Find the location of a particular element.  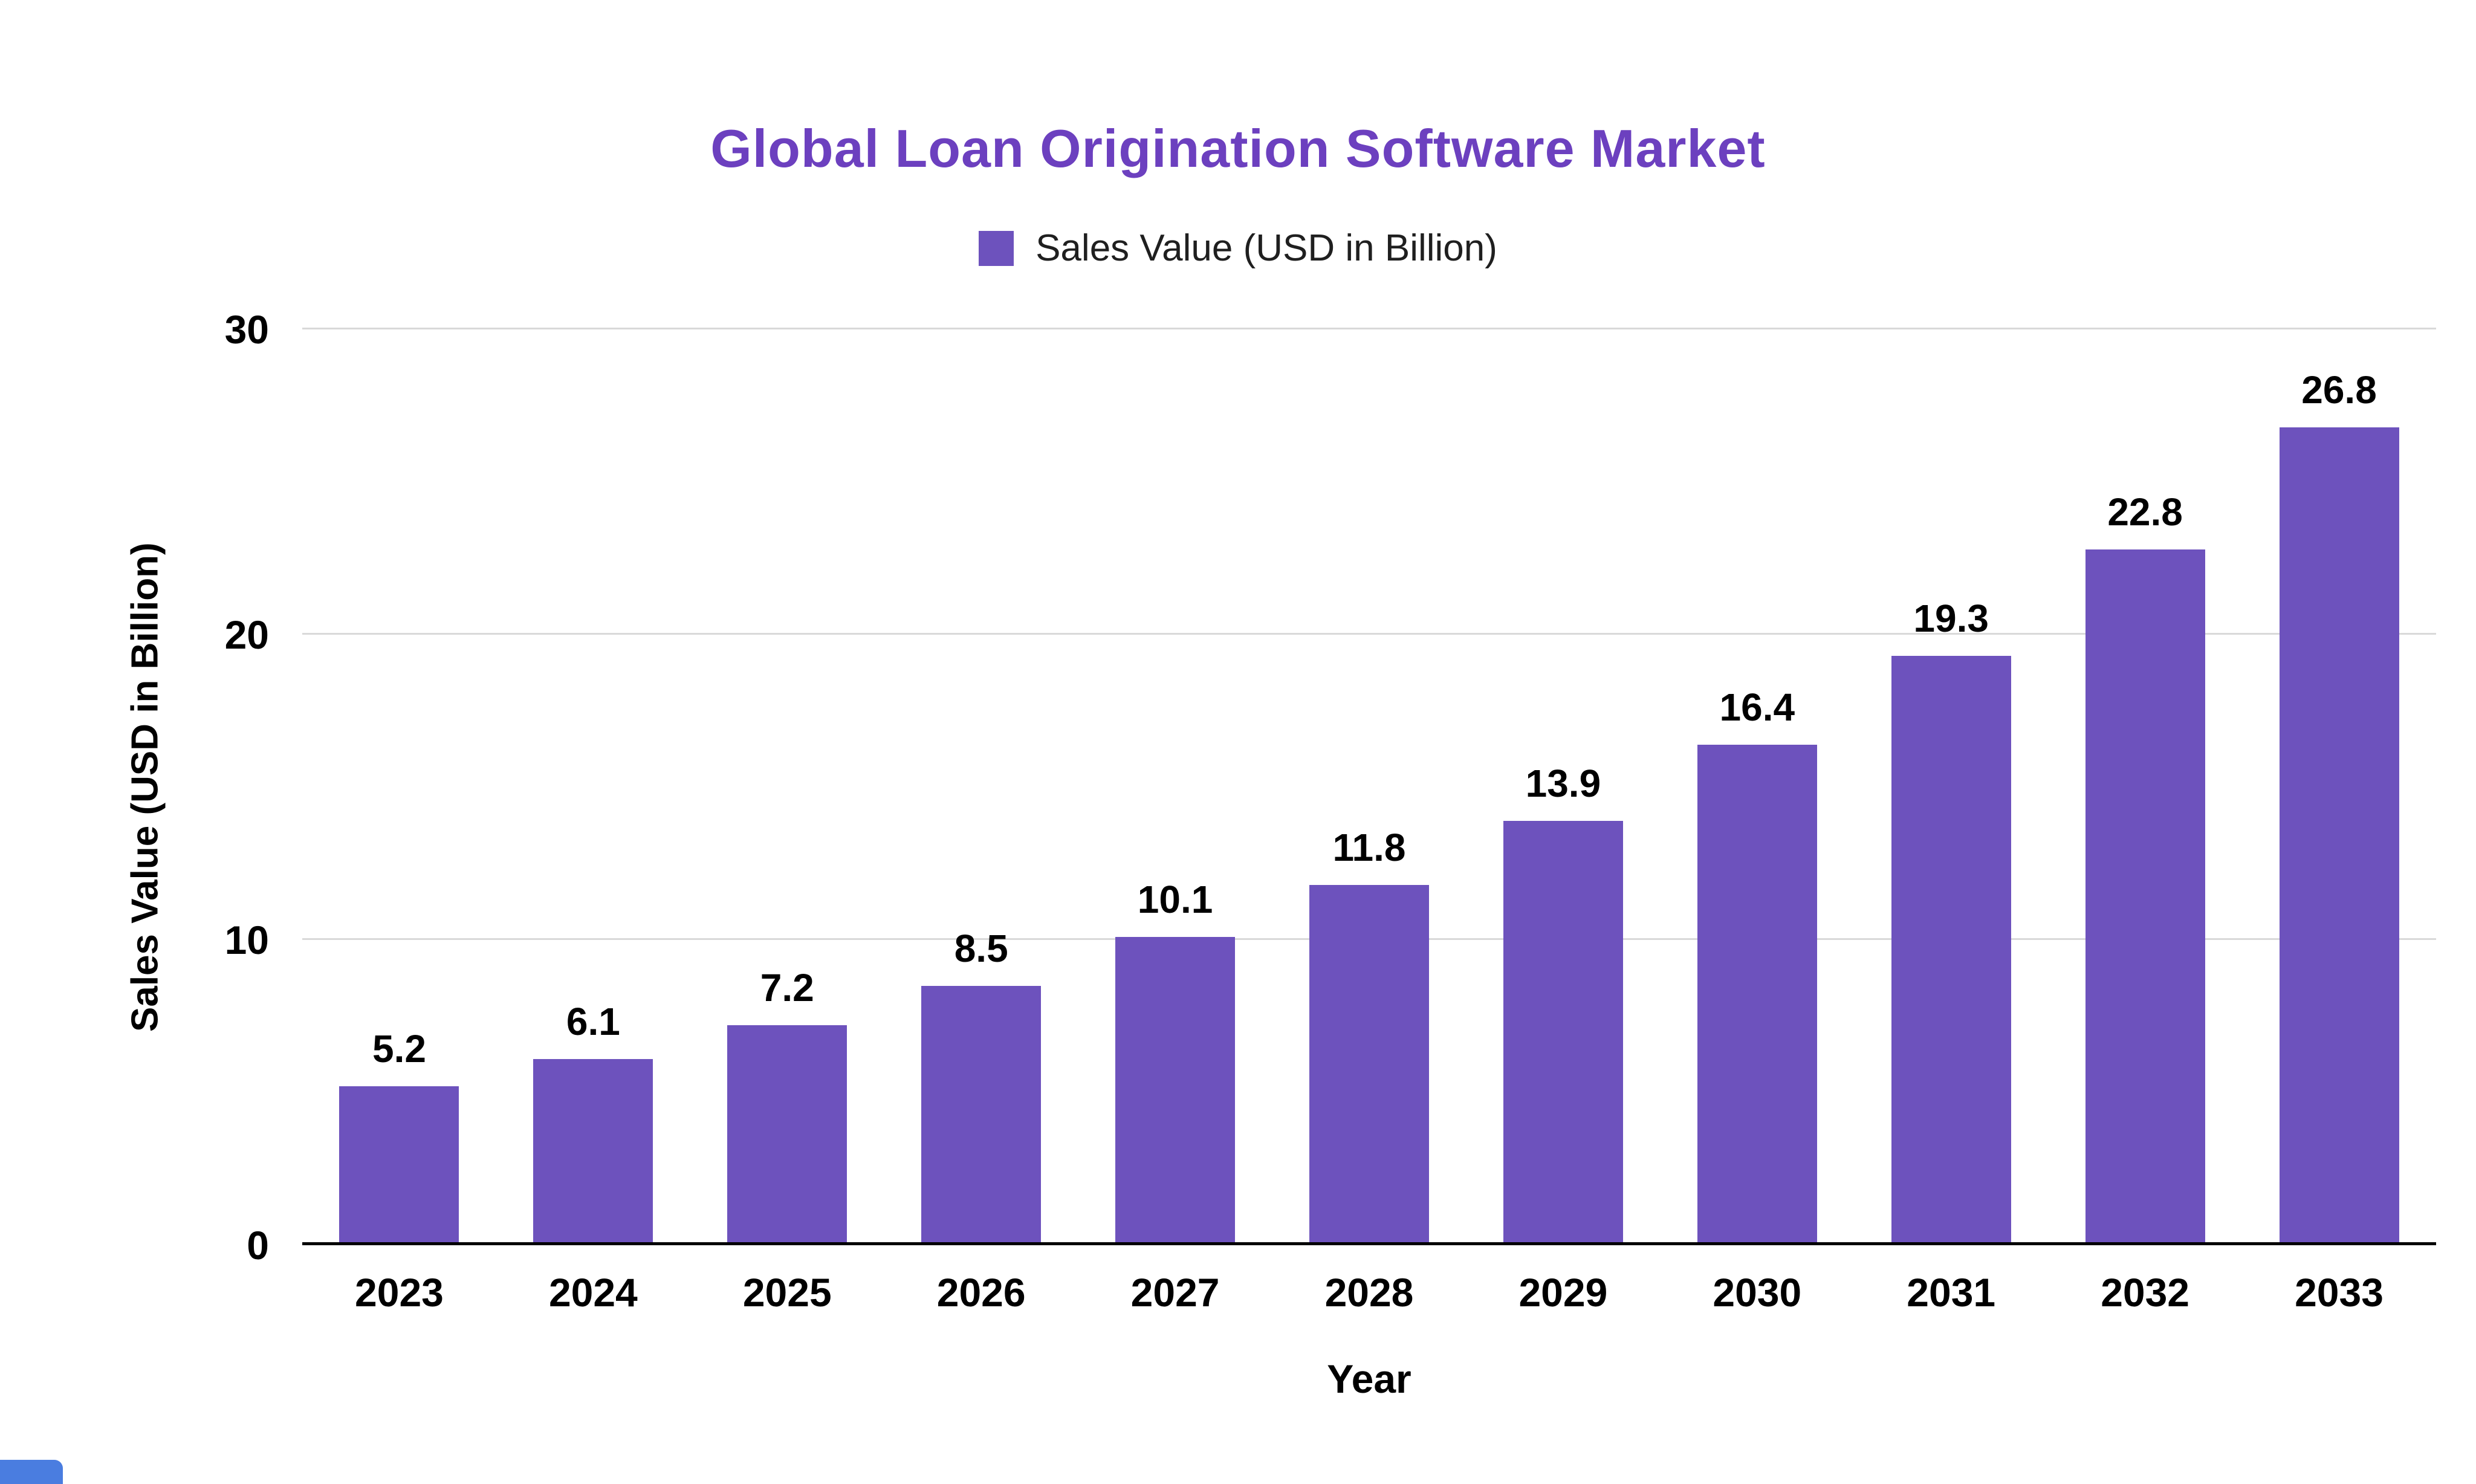

y-tick-label: 30 is located at coordinates (247, 329).